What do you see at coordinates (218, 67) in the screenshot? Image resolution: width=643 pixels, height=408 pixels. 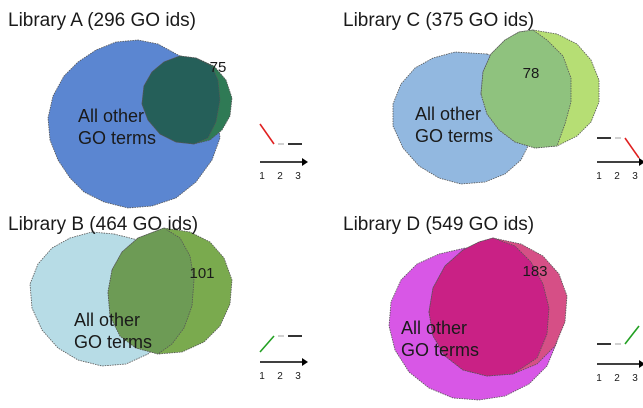 I see `overlap-count: 75` at bounding box center [218, 67].